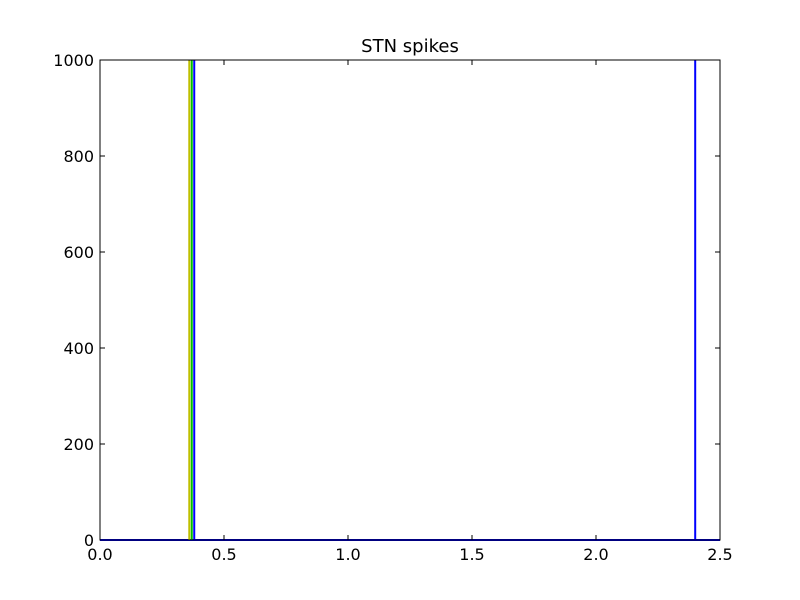 Image resolution: width=800 pixels, height=600 pixels. Describe the element at coordinates (89, 540) in the screenshot. I see `y-tick-label: 0` at that location.